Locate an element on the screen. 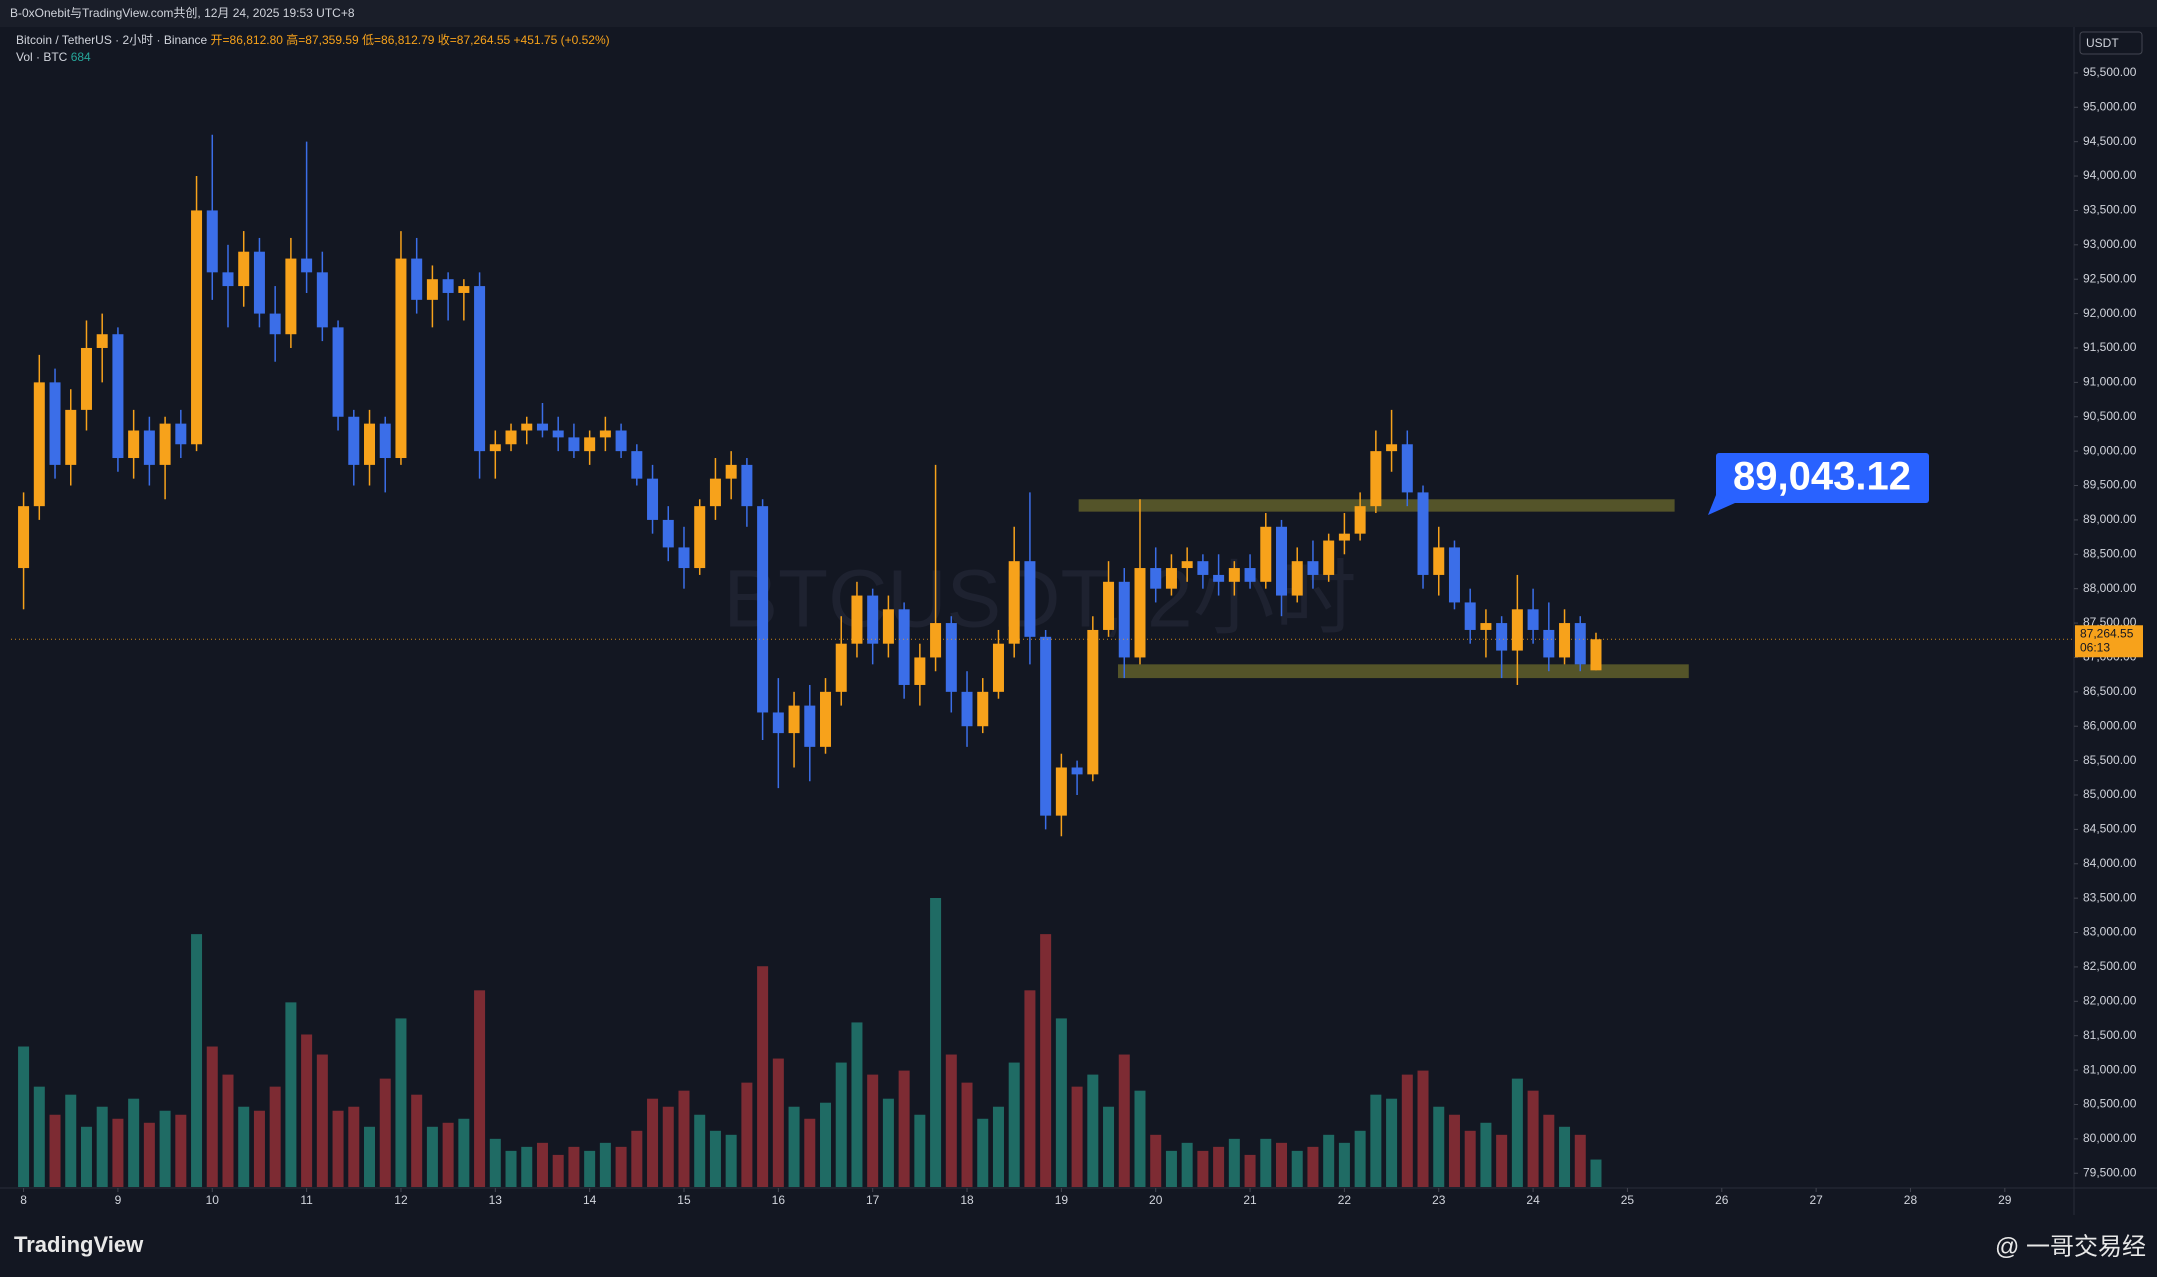 This screenshot has width=2157, height=1277. low: 低=86,812.79 is located at coordinates (398, 40).